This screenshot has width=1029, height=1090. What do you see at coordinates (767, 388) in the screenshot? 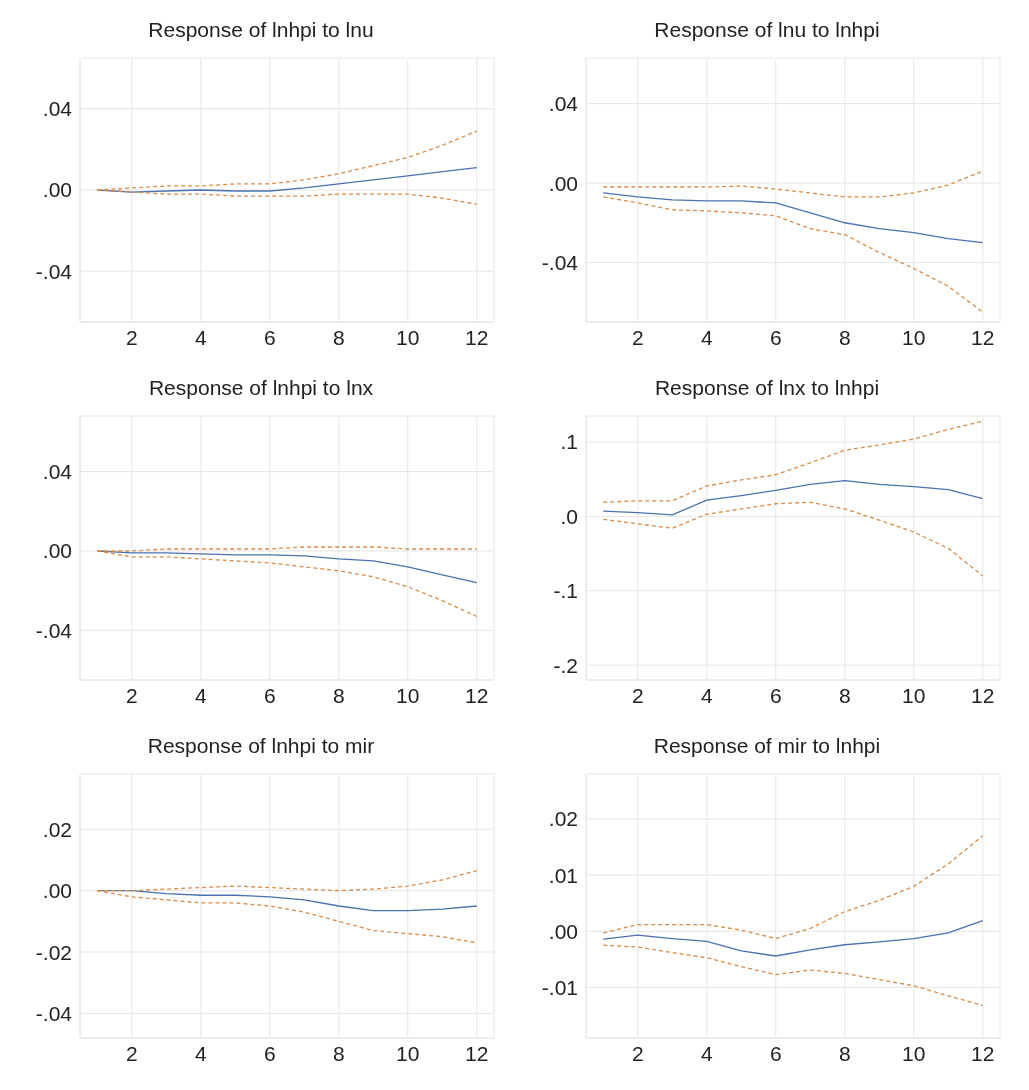
I see `chart-title: Response of lnx to lnhpi` at bounding box center [767, 388].